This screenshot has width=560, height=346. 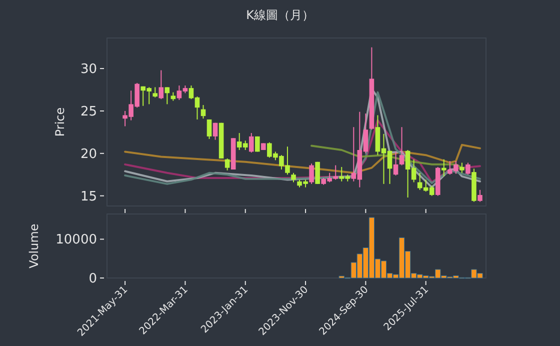 What do you see at coordinates (88, 154) in the screenshot?
I see `y-tick-label: 20` at bounding box center [88, 154].